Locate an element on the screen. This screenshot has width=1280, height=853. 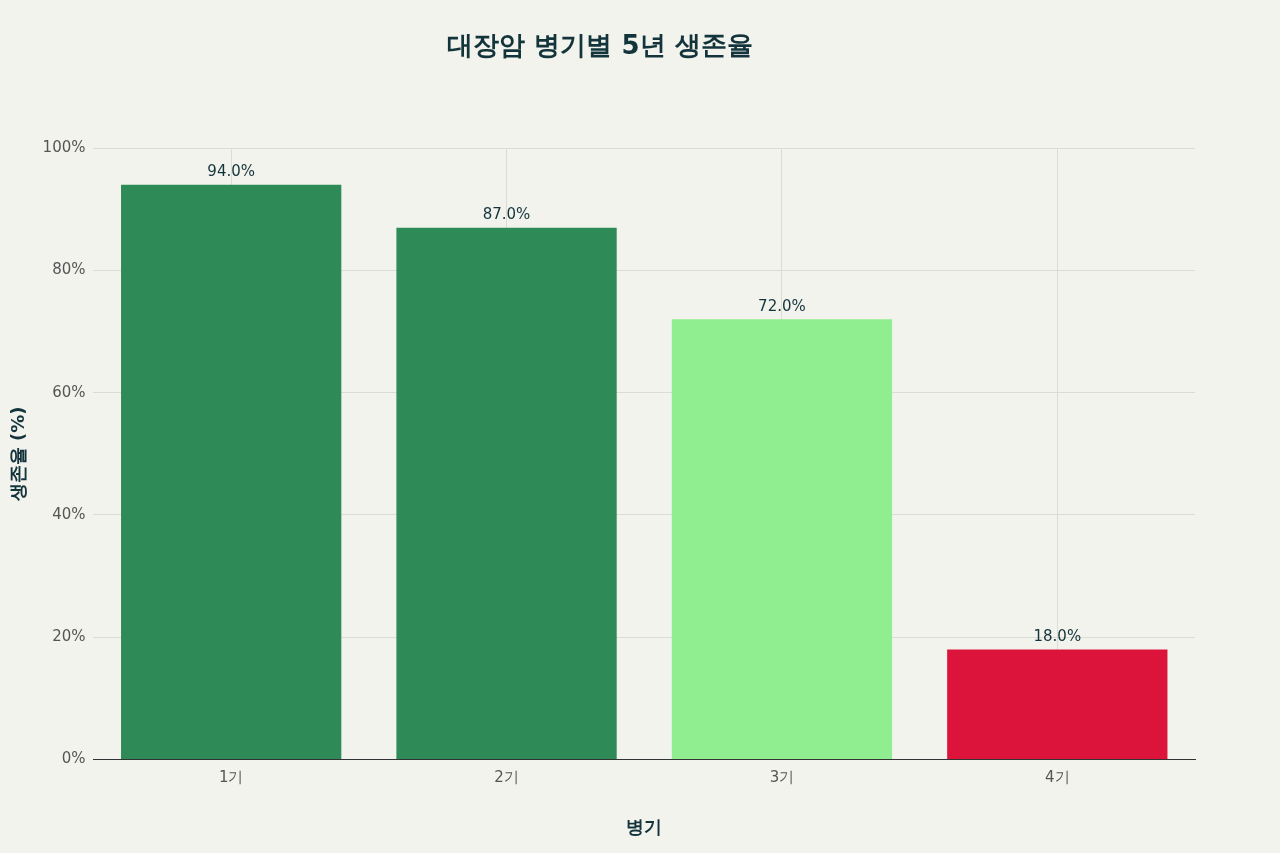
y-tick-label: 0% is located at coordinates (73, 758).